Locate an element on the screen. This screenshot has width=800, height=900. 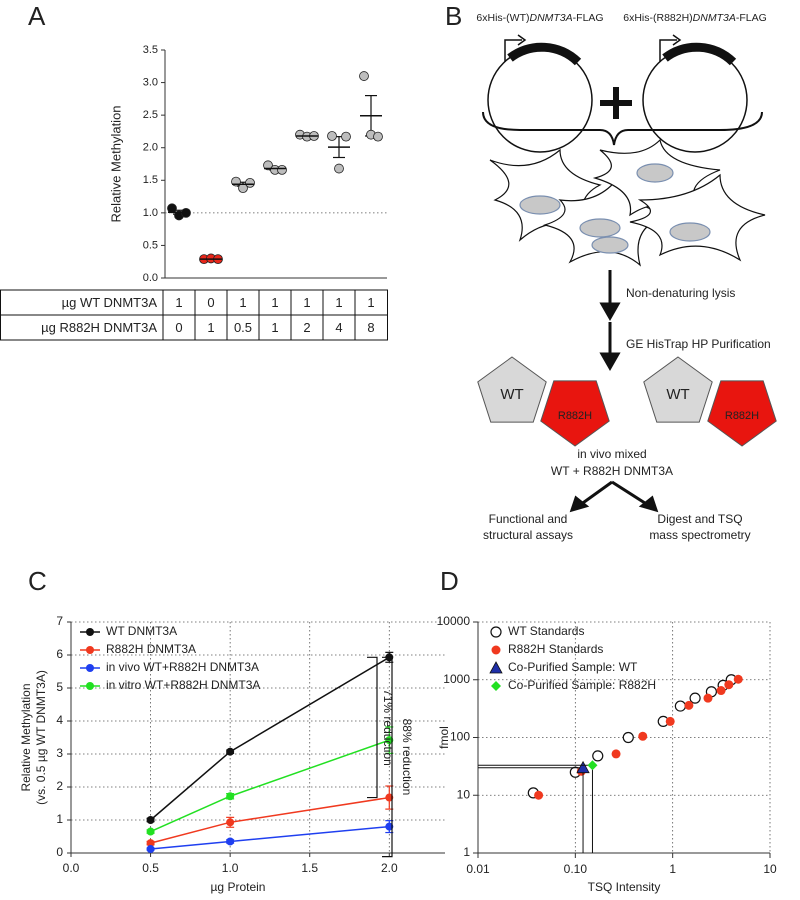
legend-label: in vivo WT+R882H DNMT3A is located at coordinates (182, 667).